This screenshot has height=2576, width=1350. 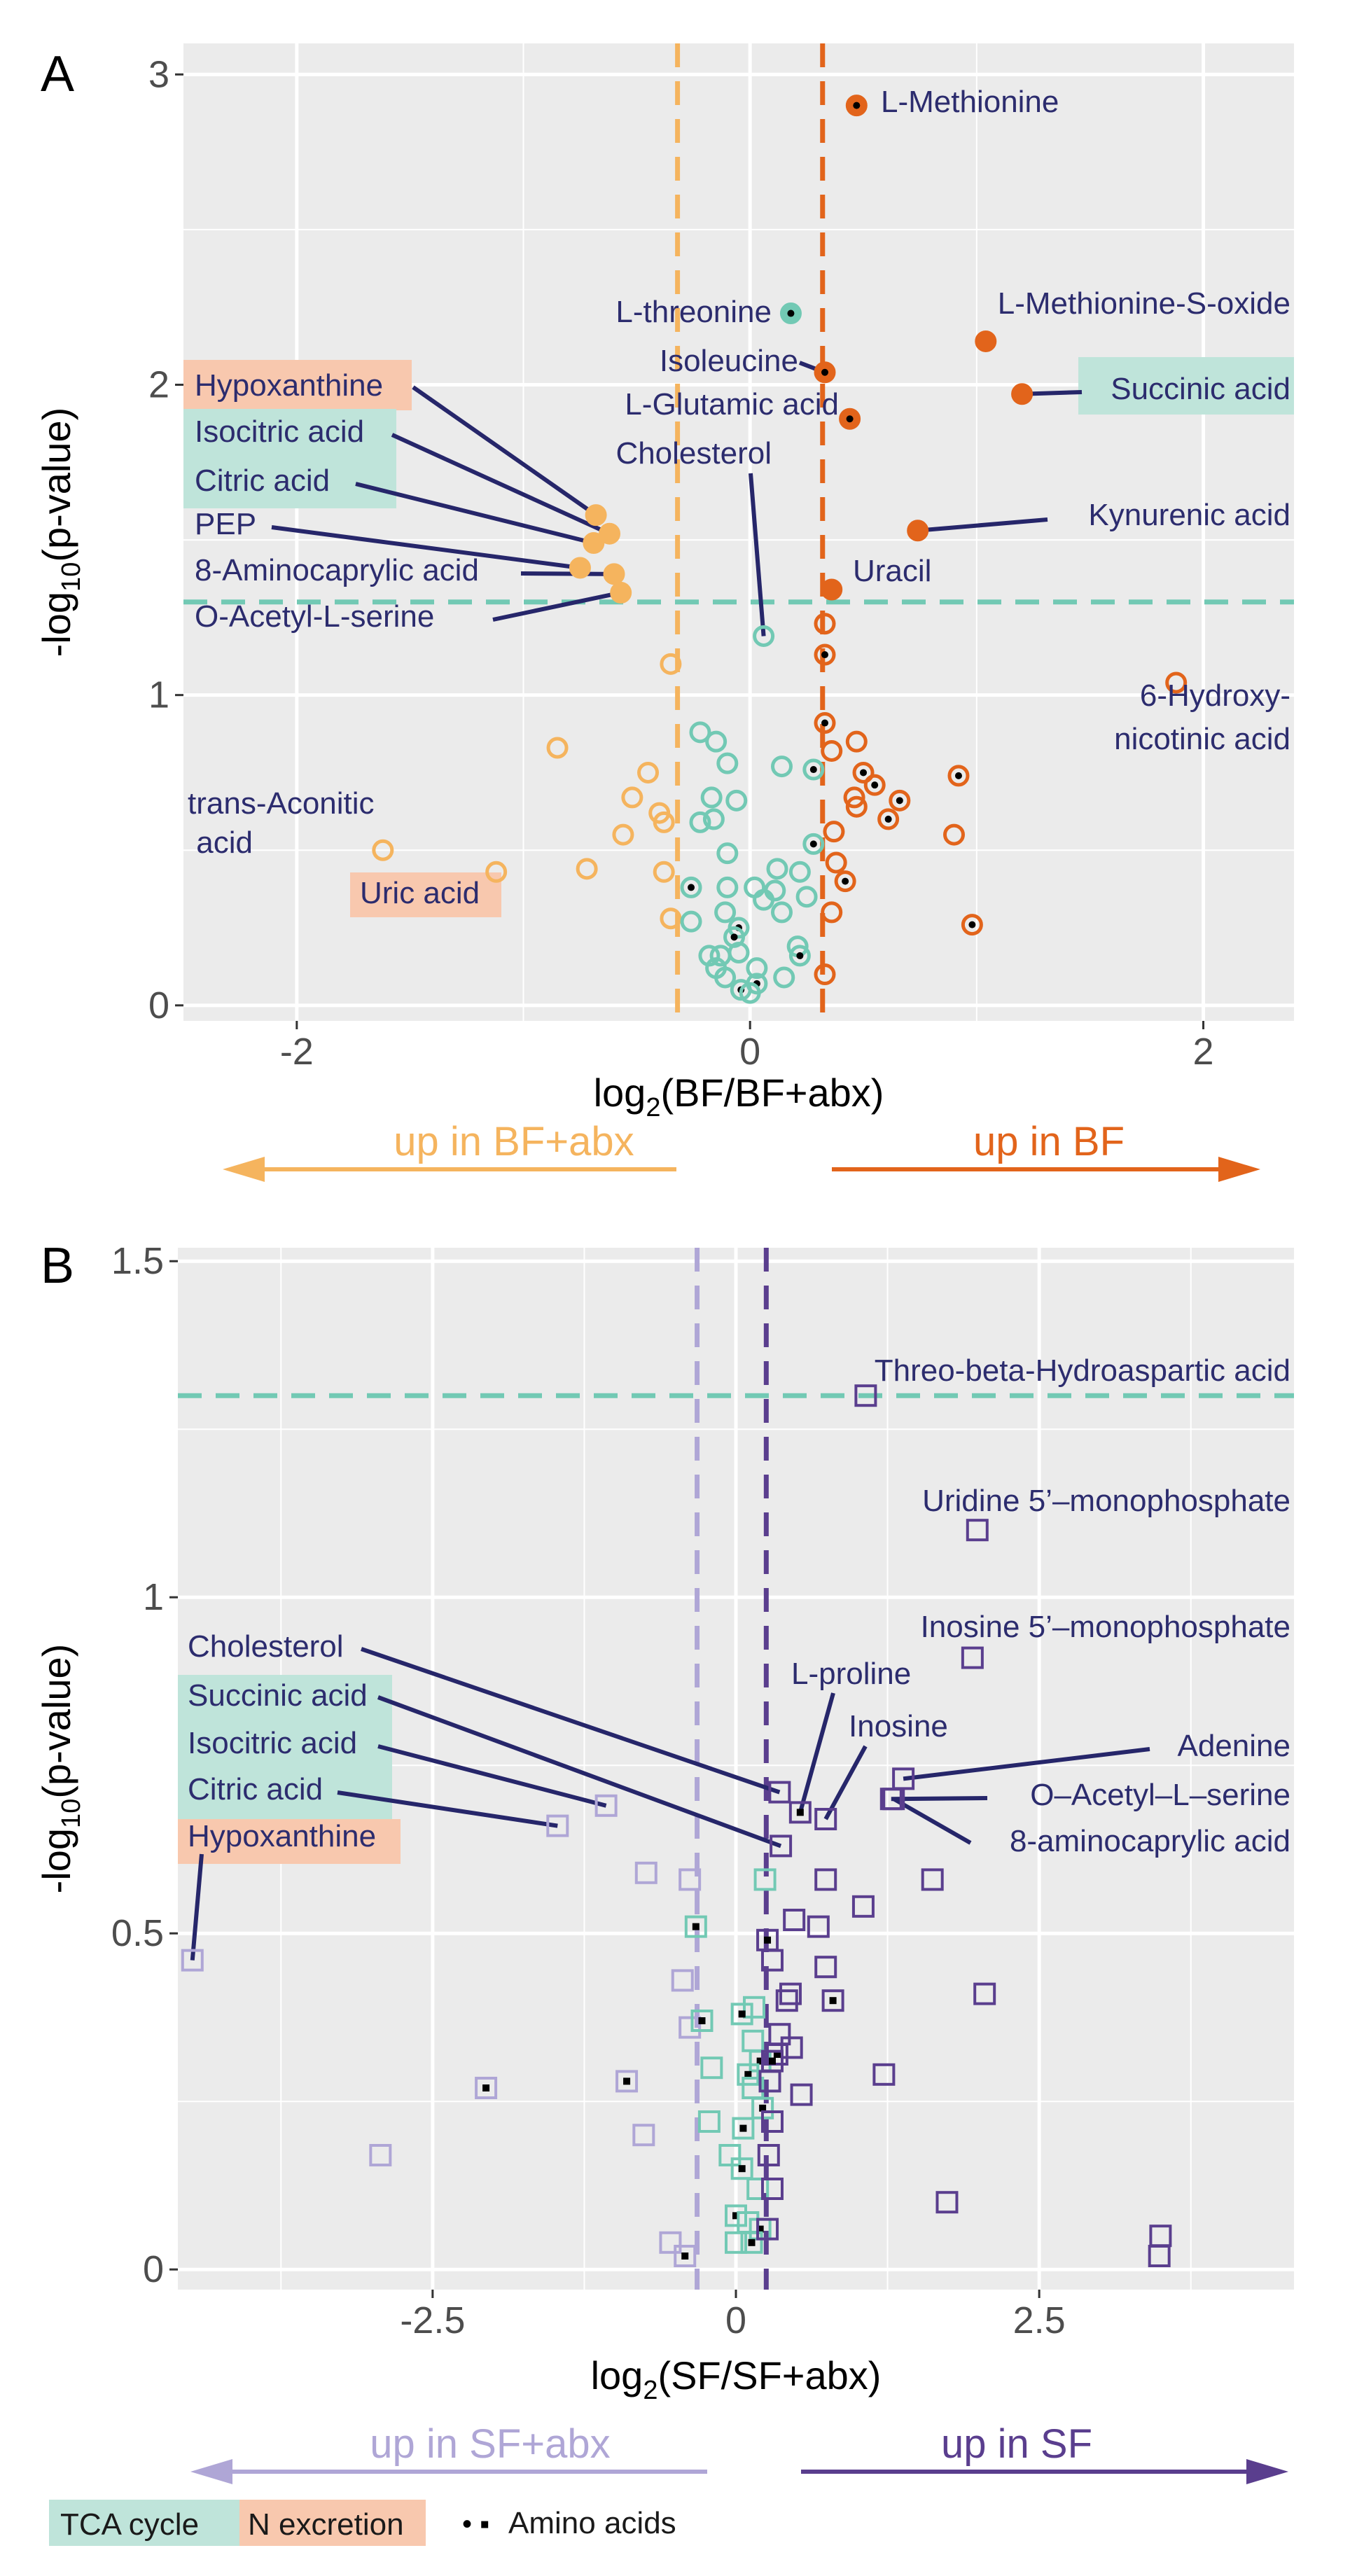 I want to click on point-label: Hypoxanthine, so click(x=289, y=385).